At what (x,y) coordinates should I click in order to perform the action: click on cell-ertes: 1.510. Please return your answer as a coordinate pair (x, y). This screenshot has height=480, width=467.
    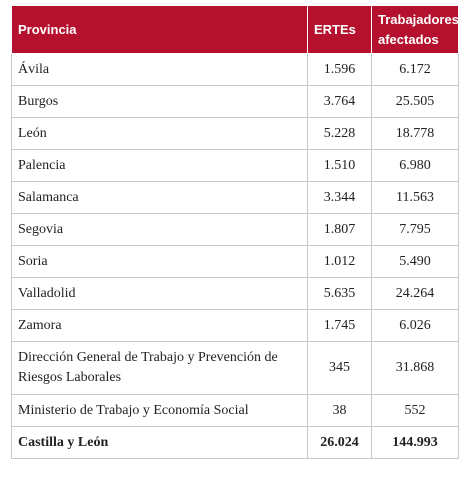
    Looking at the image, I should click on (339, 165).